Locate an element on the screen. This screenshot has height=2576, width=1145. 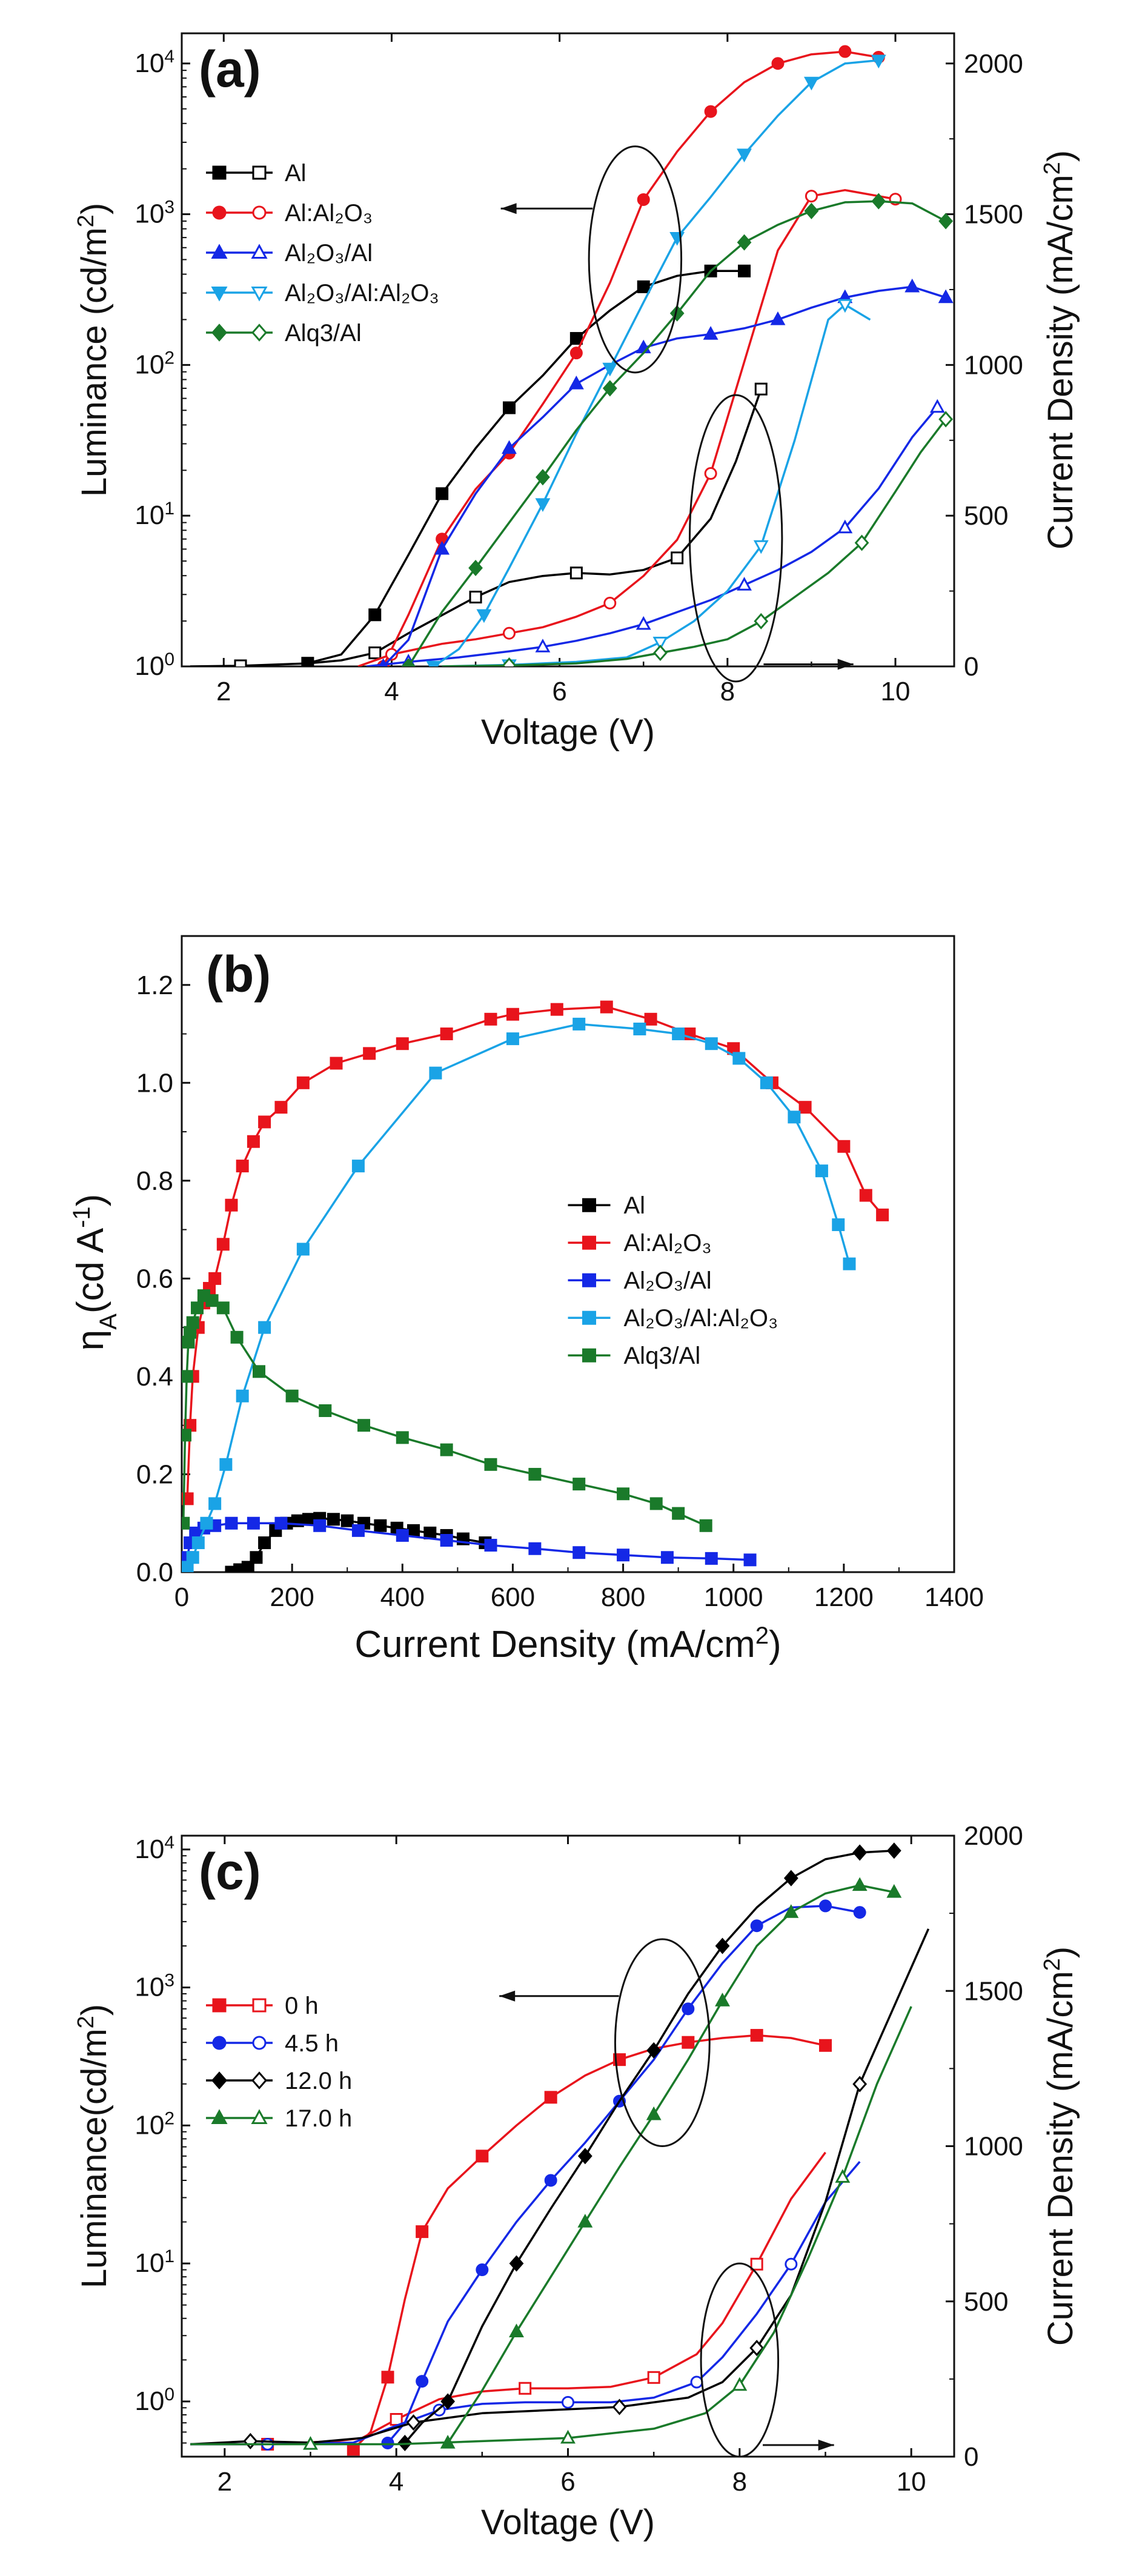
x-axis-title: Current Density (mA/cm2) is located at coordinates (567, 1643).